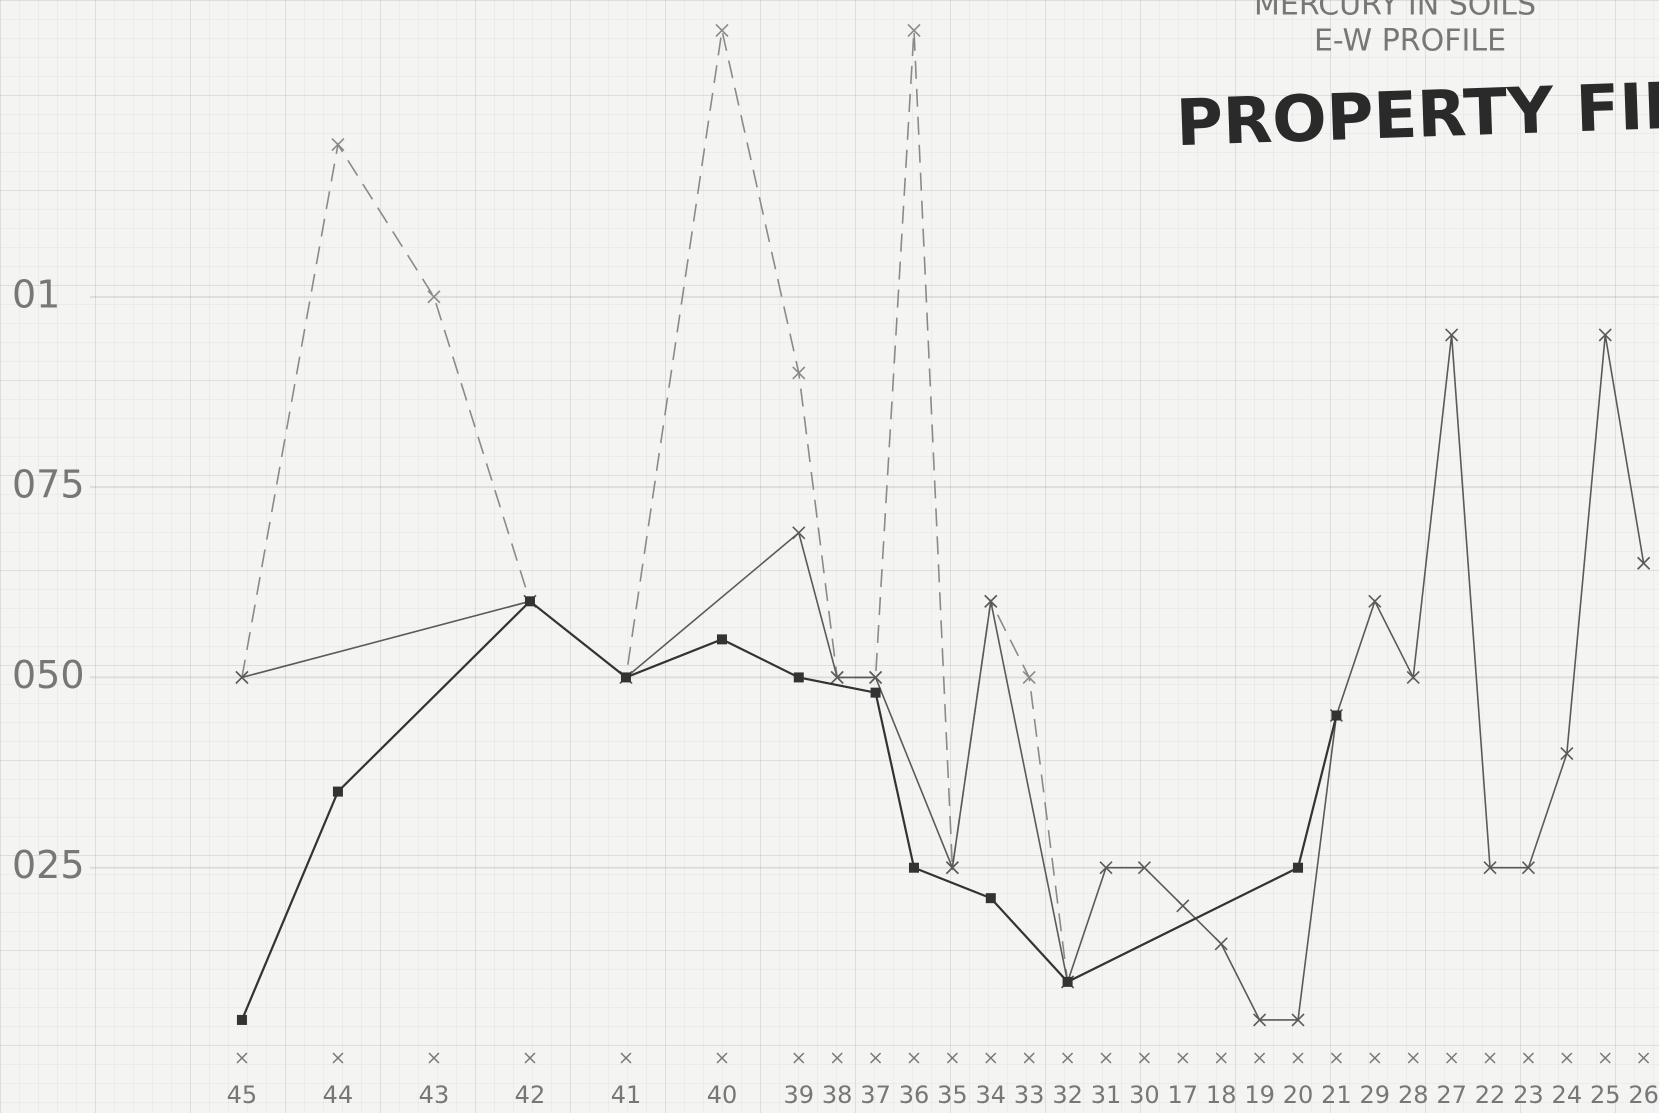  I want to click on x-tick-label: 45, so click(242, 1095).